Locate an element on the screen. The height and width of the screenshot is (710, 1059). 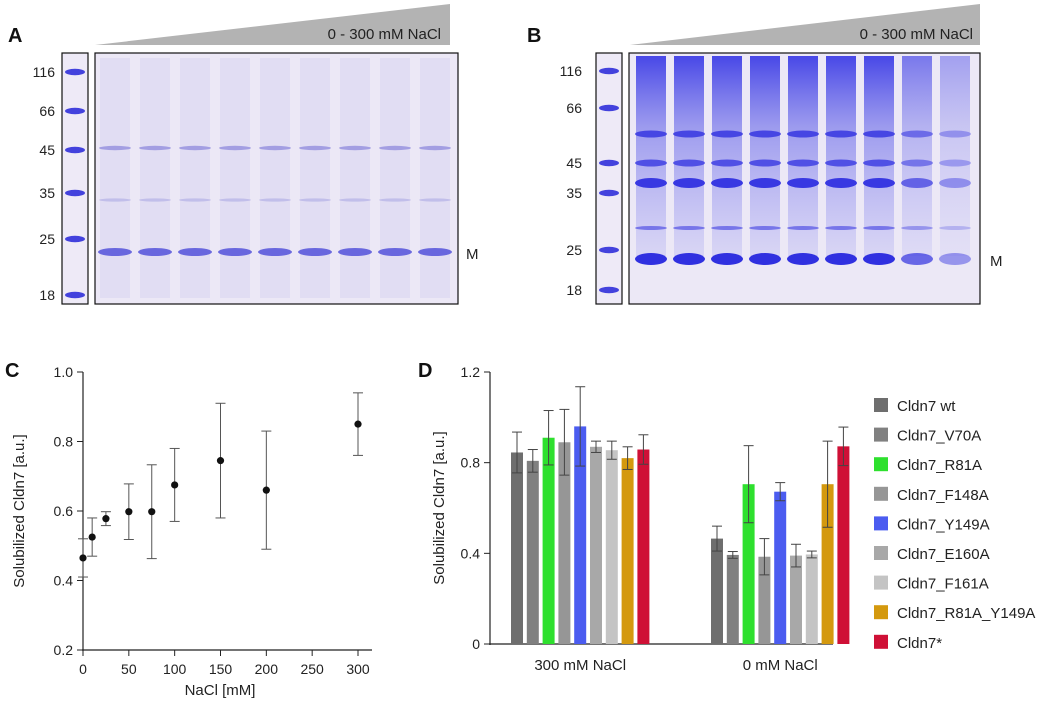
ladder-label: 35 is located at coordinates (47, 193).